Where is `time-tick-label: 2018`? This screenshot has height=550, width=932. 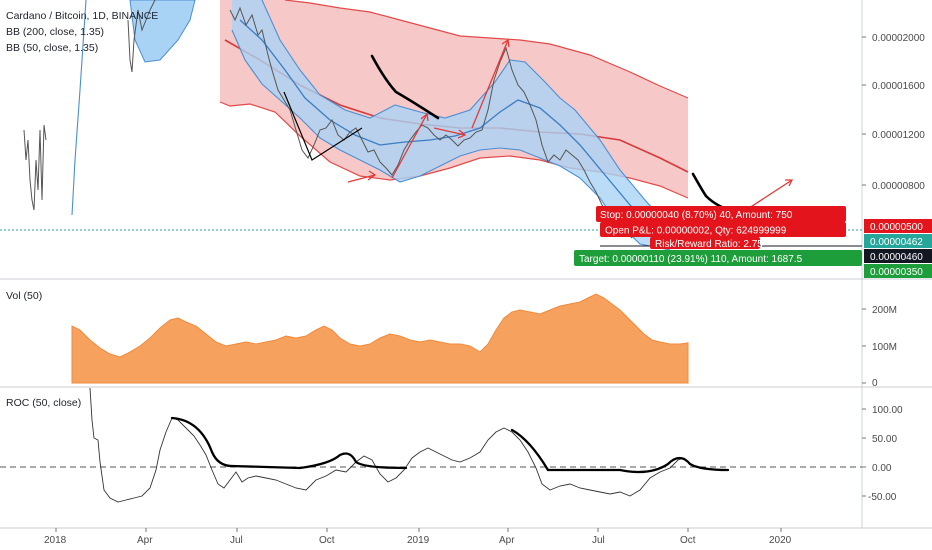
time-tick-label: 2018 is located at coordinates (55, 540).